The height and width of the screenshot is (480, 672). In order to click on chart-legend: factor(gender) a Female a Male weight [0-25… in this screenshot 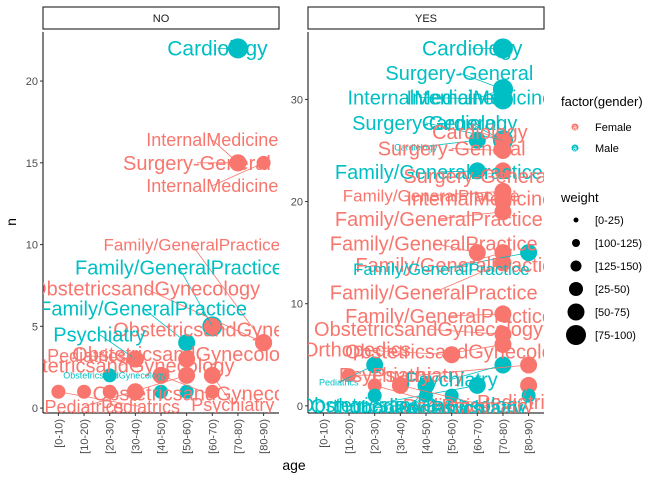, I will do `click(601, 219)`.